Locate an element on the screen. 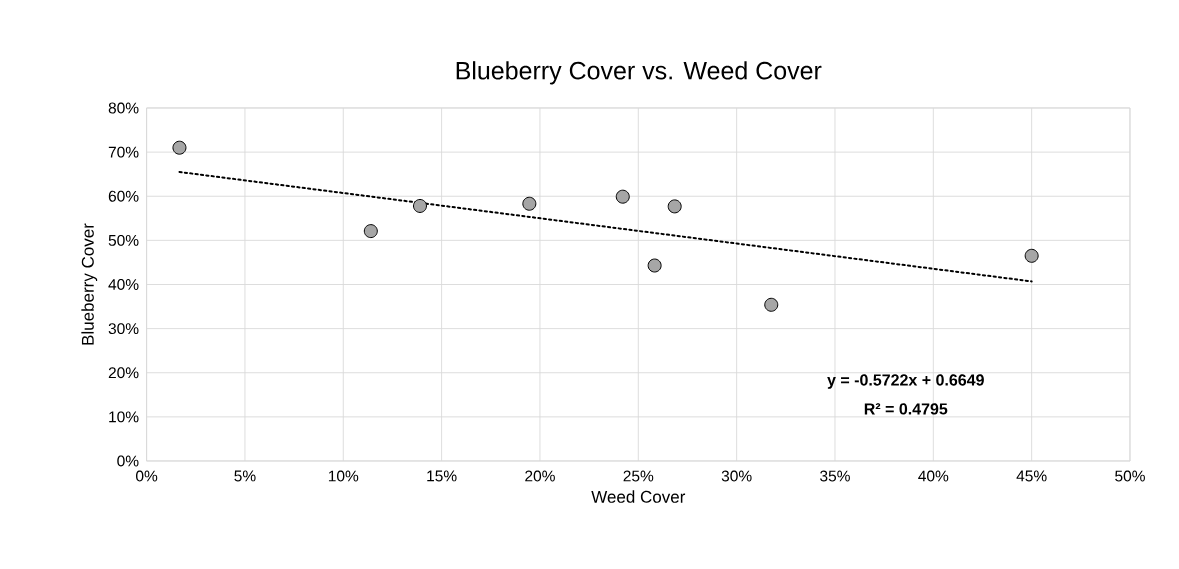 The image size is (1179, 569). annotation: R² = 0.4795 is located at coordinates (906, 409).